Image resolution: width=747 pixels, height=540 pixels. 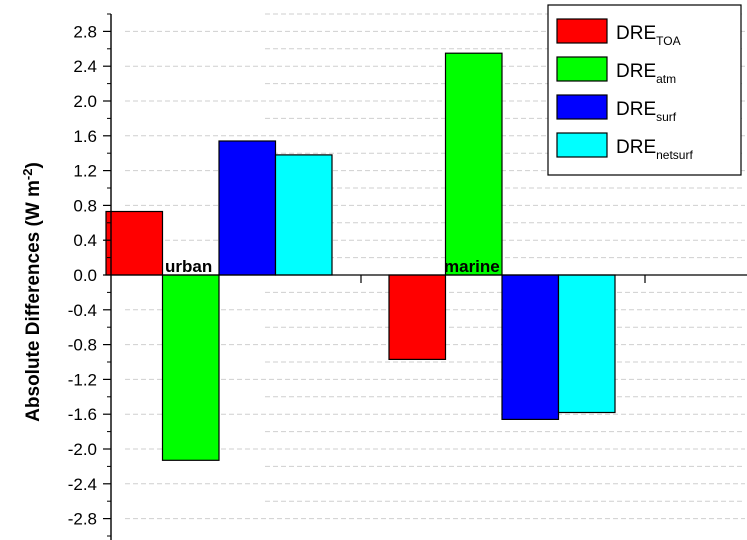 What do you see at coordinates (82, 519) in the screenshot?
I see `y-tick-label: -2.8` at bounding box center [82, 519].